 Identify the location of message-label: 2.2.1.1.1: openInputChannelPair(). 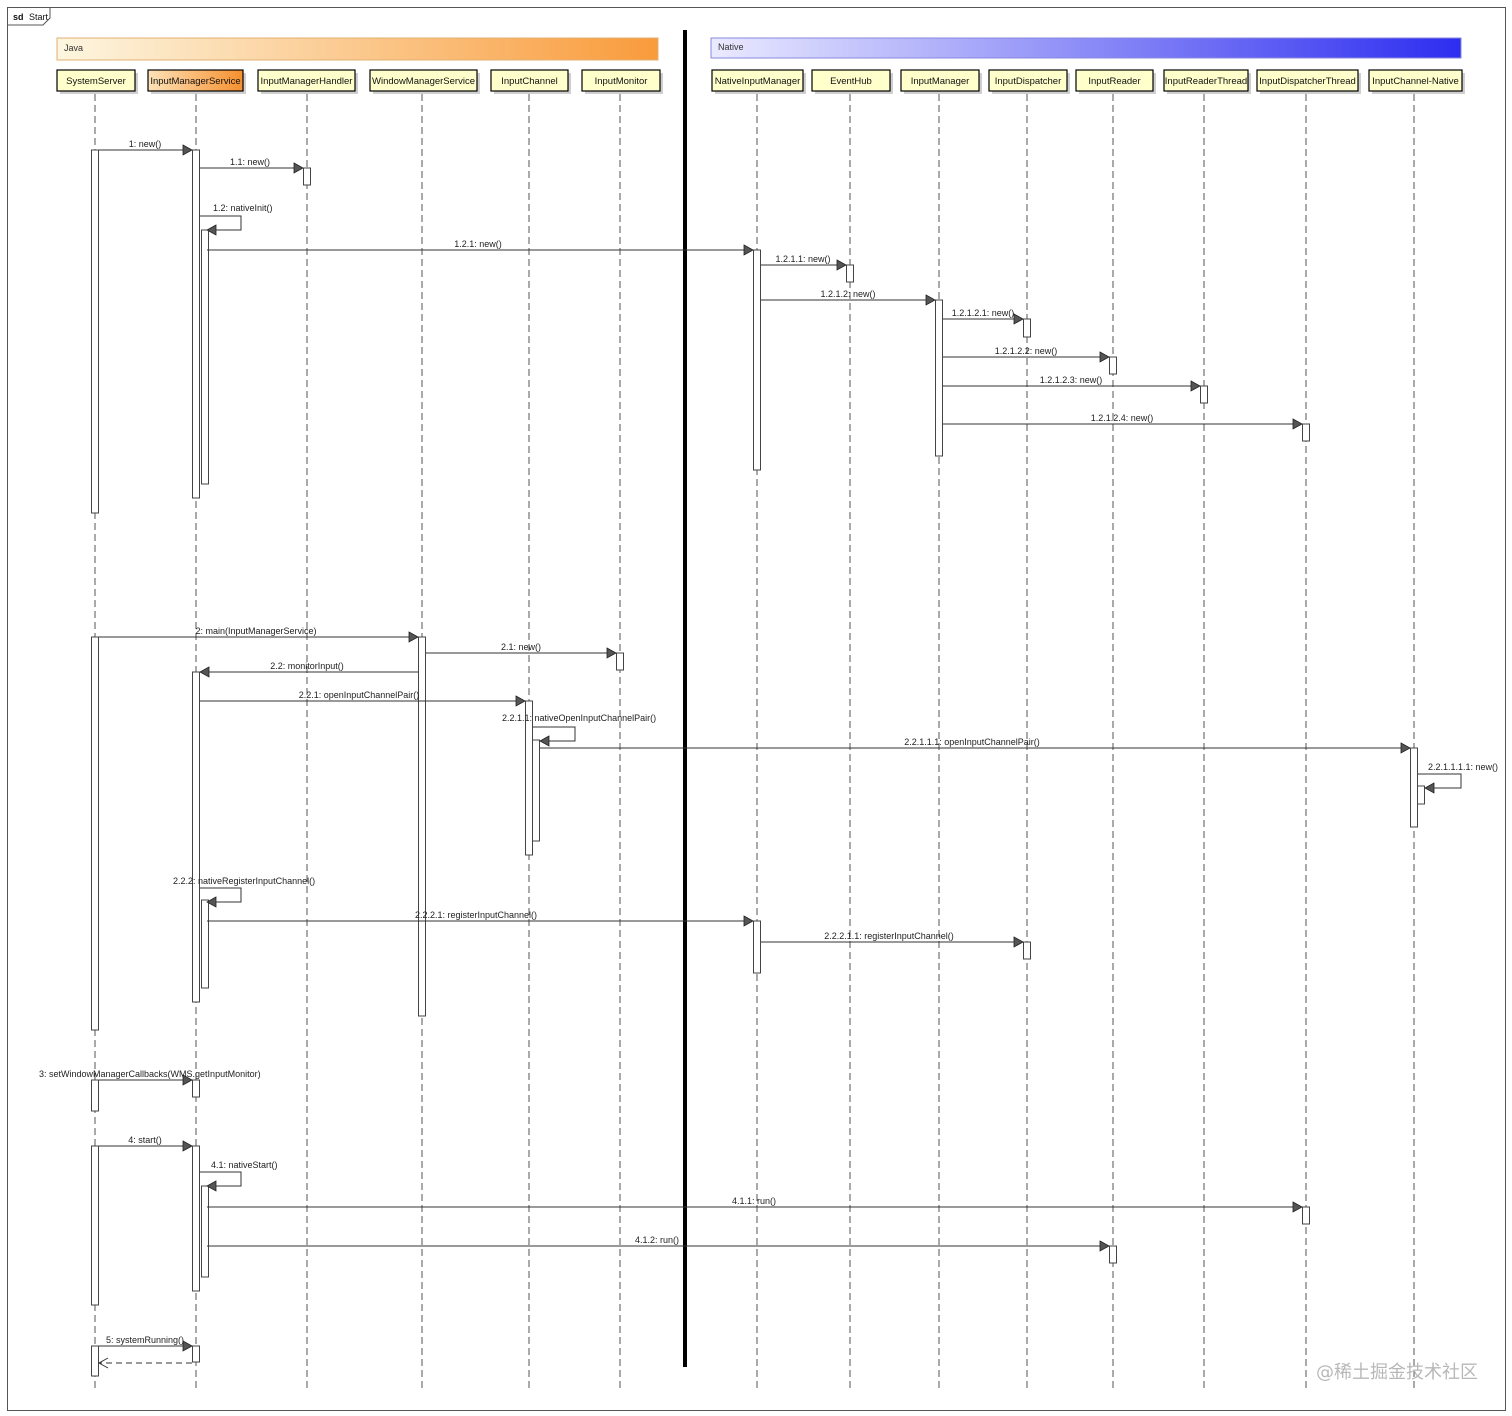
(972, 742).